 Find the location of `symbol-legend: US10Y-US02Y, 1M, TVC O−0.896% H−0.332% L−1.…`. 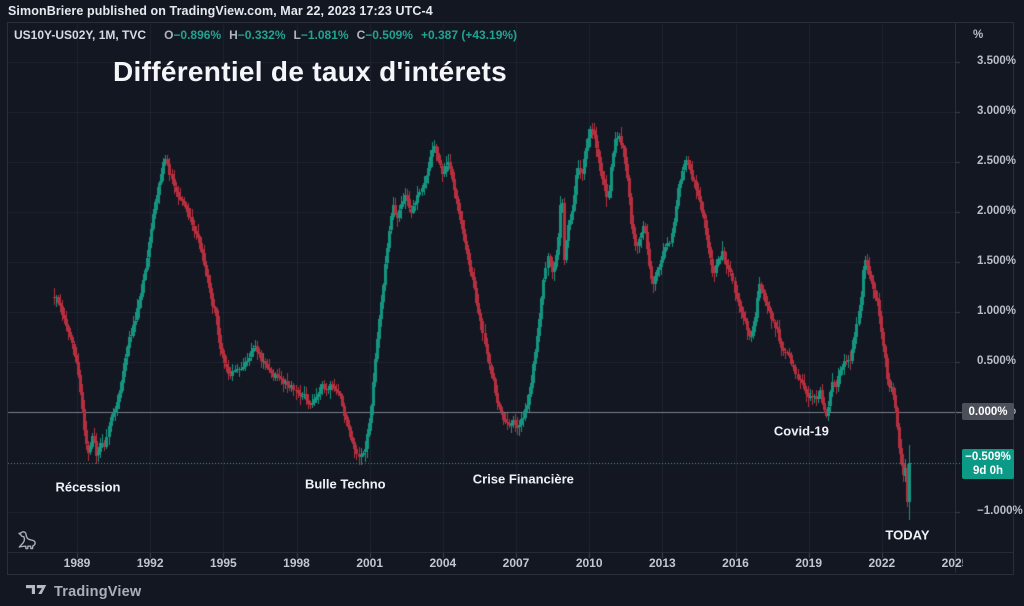

symbol-legend: US10Y-US02Y, 1M, TVC O−0.896% H−0.332% L−1.… is located at coordinates (265, 35).